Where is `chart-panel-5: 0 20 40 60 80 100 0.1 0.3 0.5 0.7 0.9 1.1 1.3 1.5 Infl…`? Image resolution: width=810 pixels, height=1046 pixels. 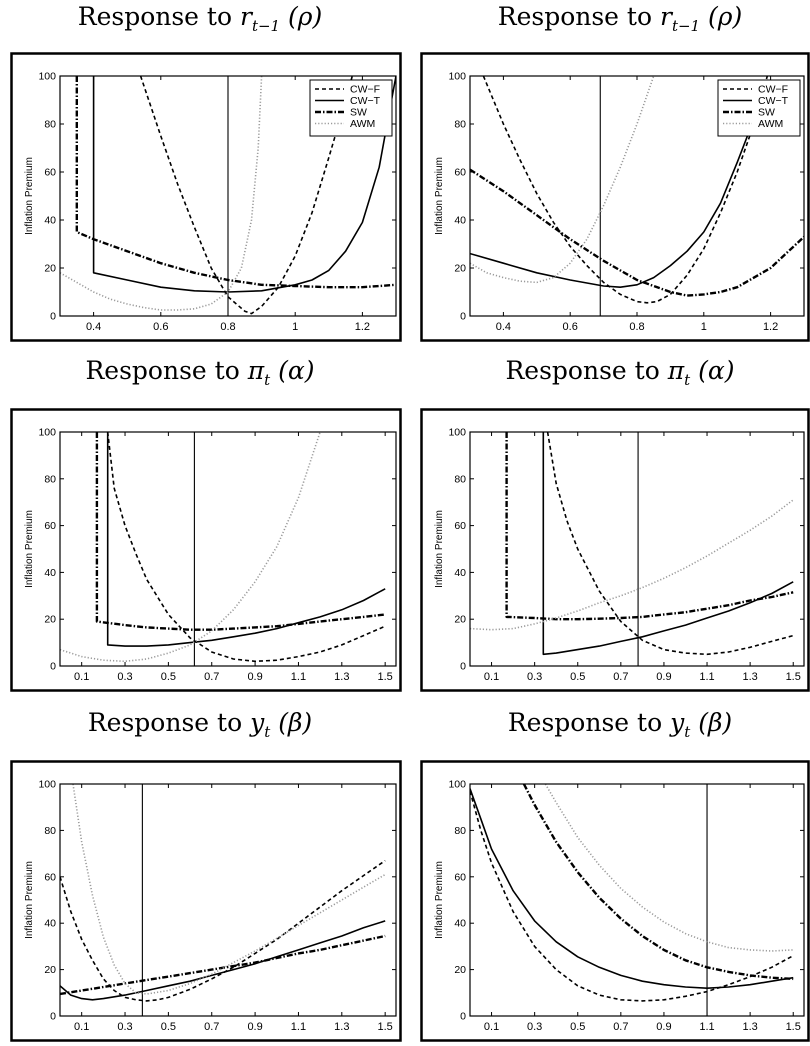 chart-panel-5: 0 20 40 60 80 100 0.1 0.3 0.5 0.7 0.9 1.1 1.3 1.5 Infl… is located at coordinates (206, 901).